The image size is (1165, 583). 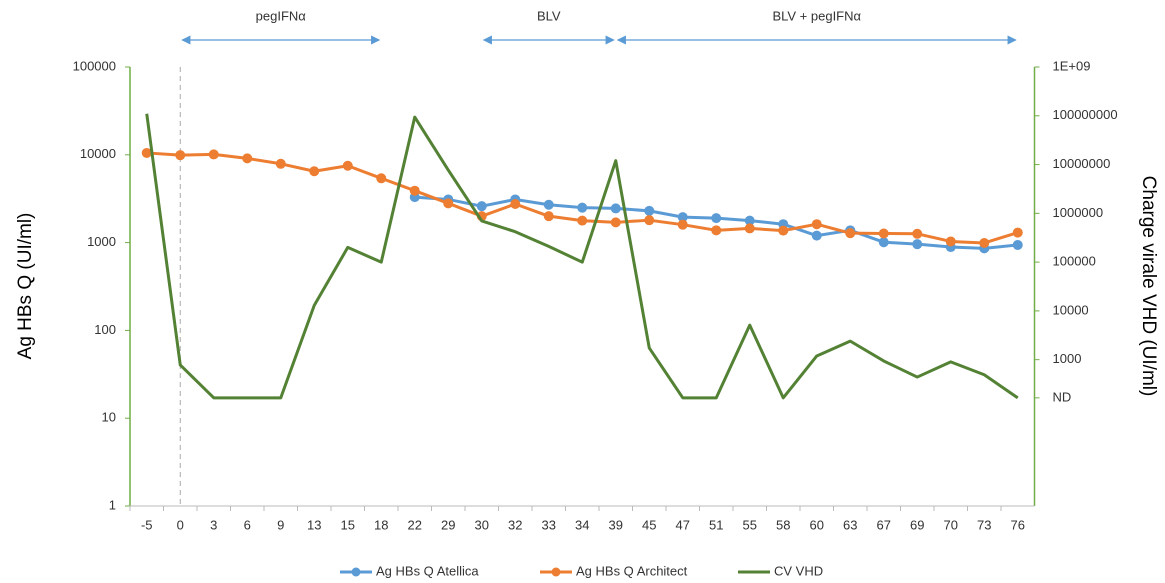 I want to click on x-tick-label: 29, so click(x=448, y=524).